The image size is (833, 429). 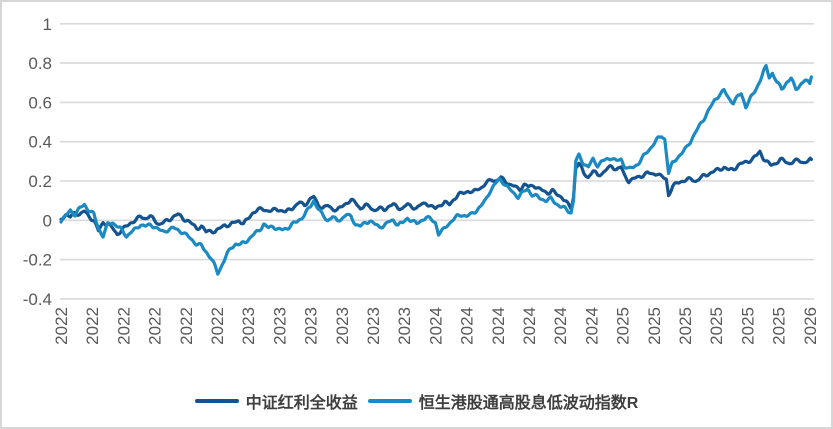 I want to click on y-axis-label: -0.4, so click(x=37, y=299).